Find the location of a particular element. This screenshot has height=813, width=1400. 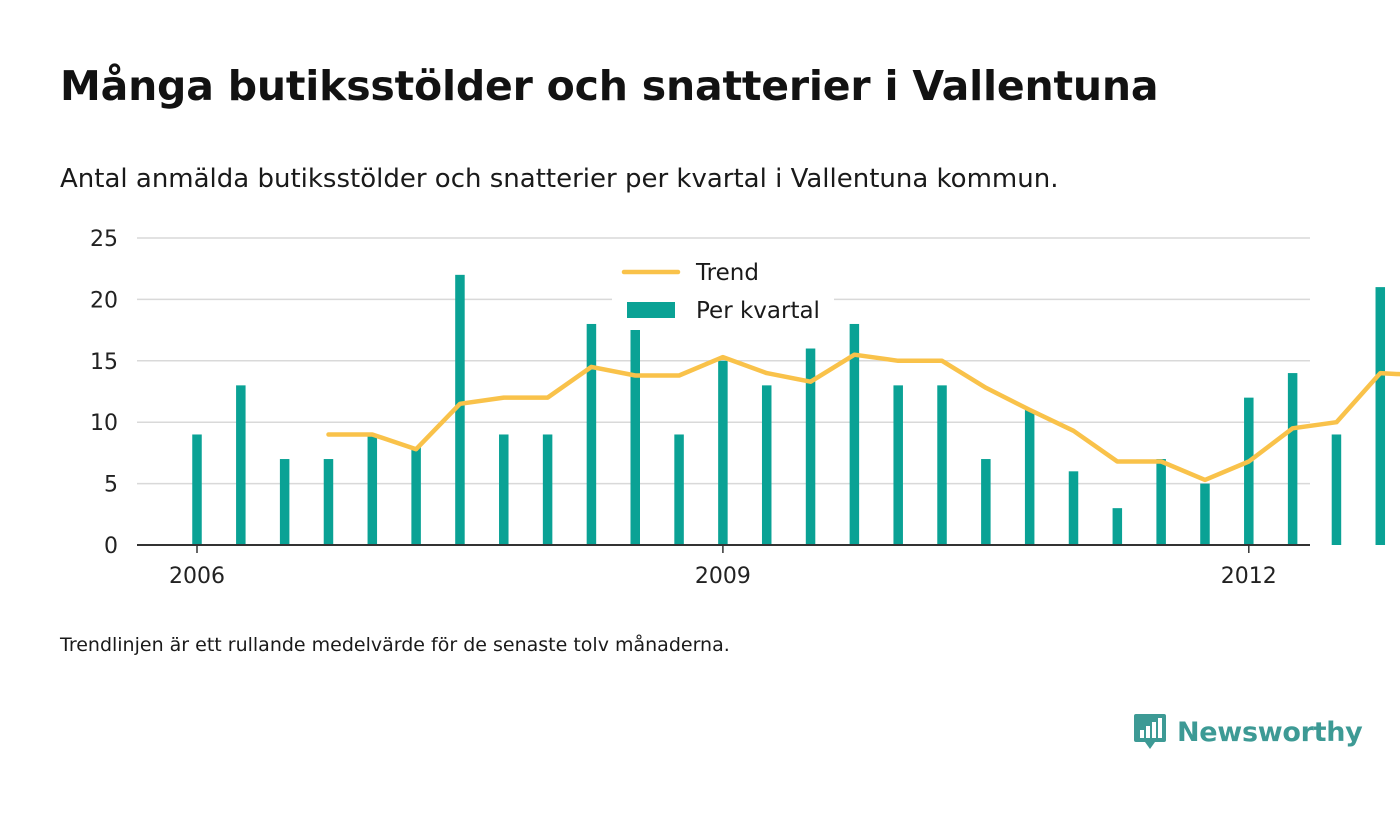

brand-logo: Newsworthy is located at coordinates (1248, 732).